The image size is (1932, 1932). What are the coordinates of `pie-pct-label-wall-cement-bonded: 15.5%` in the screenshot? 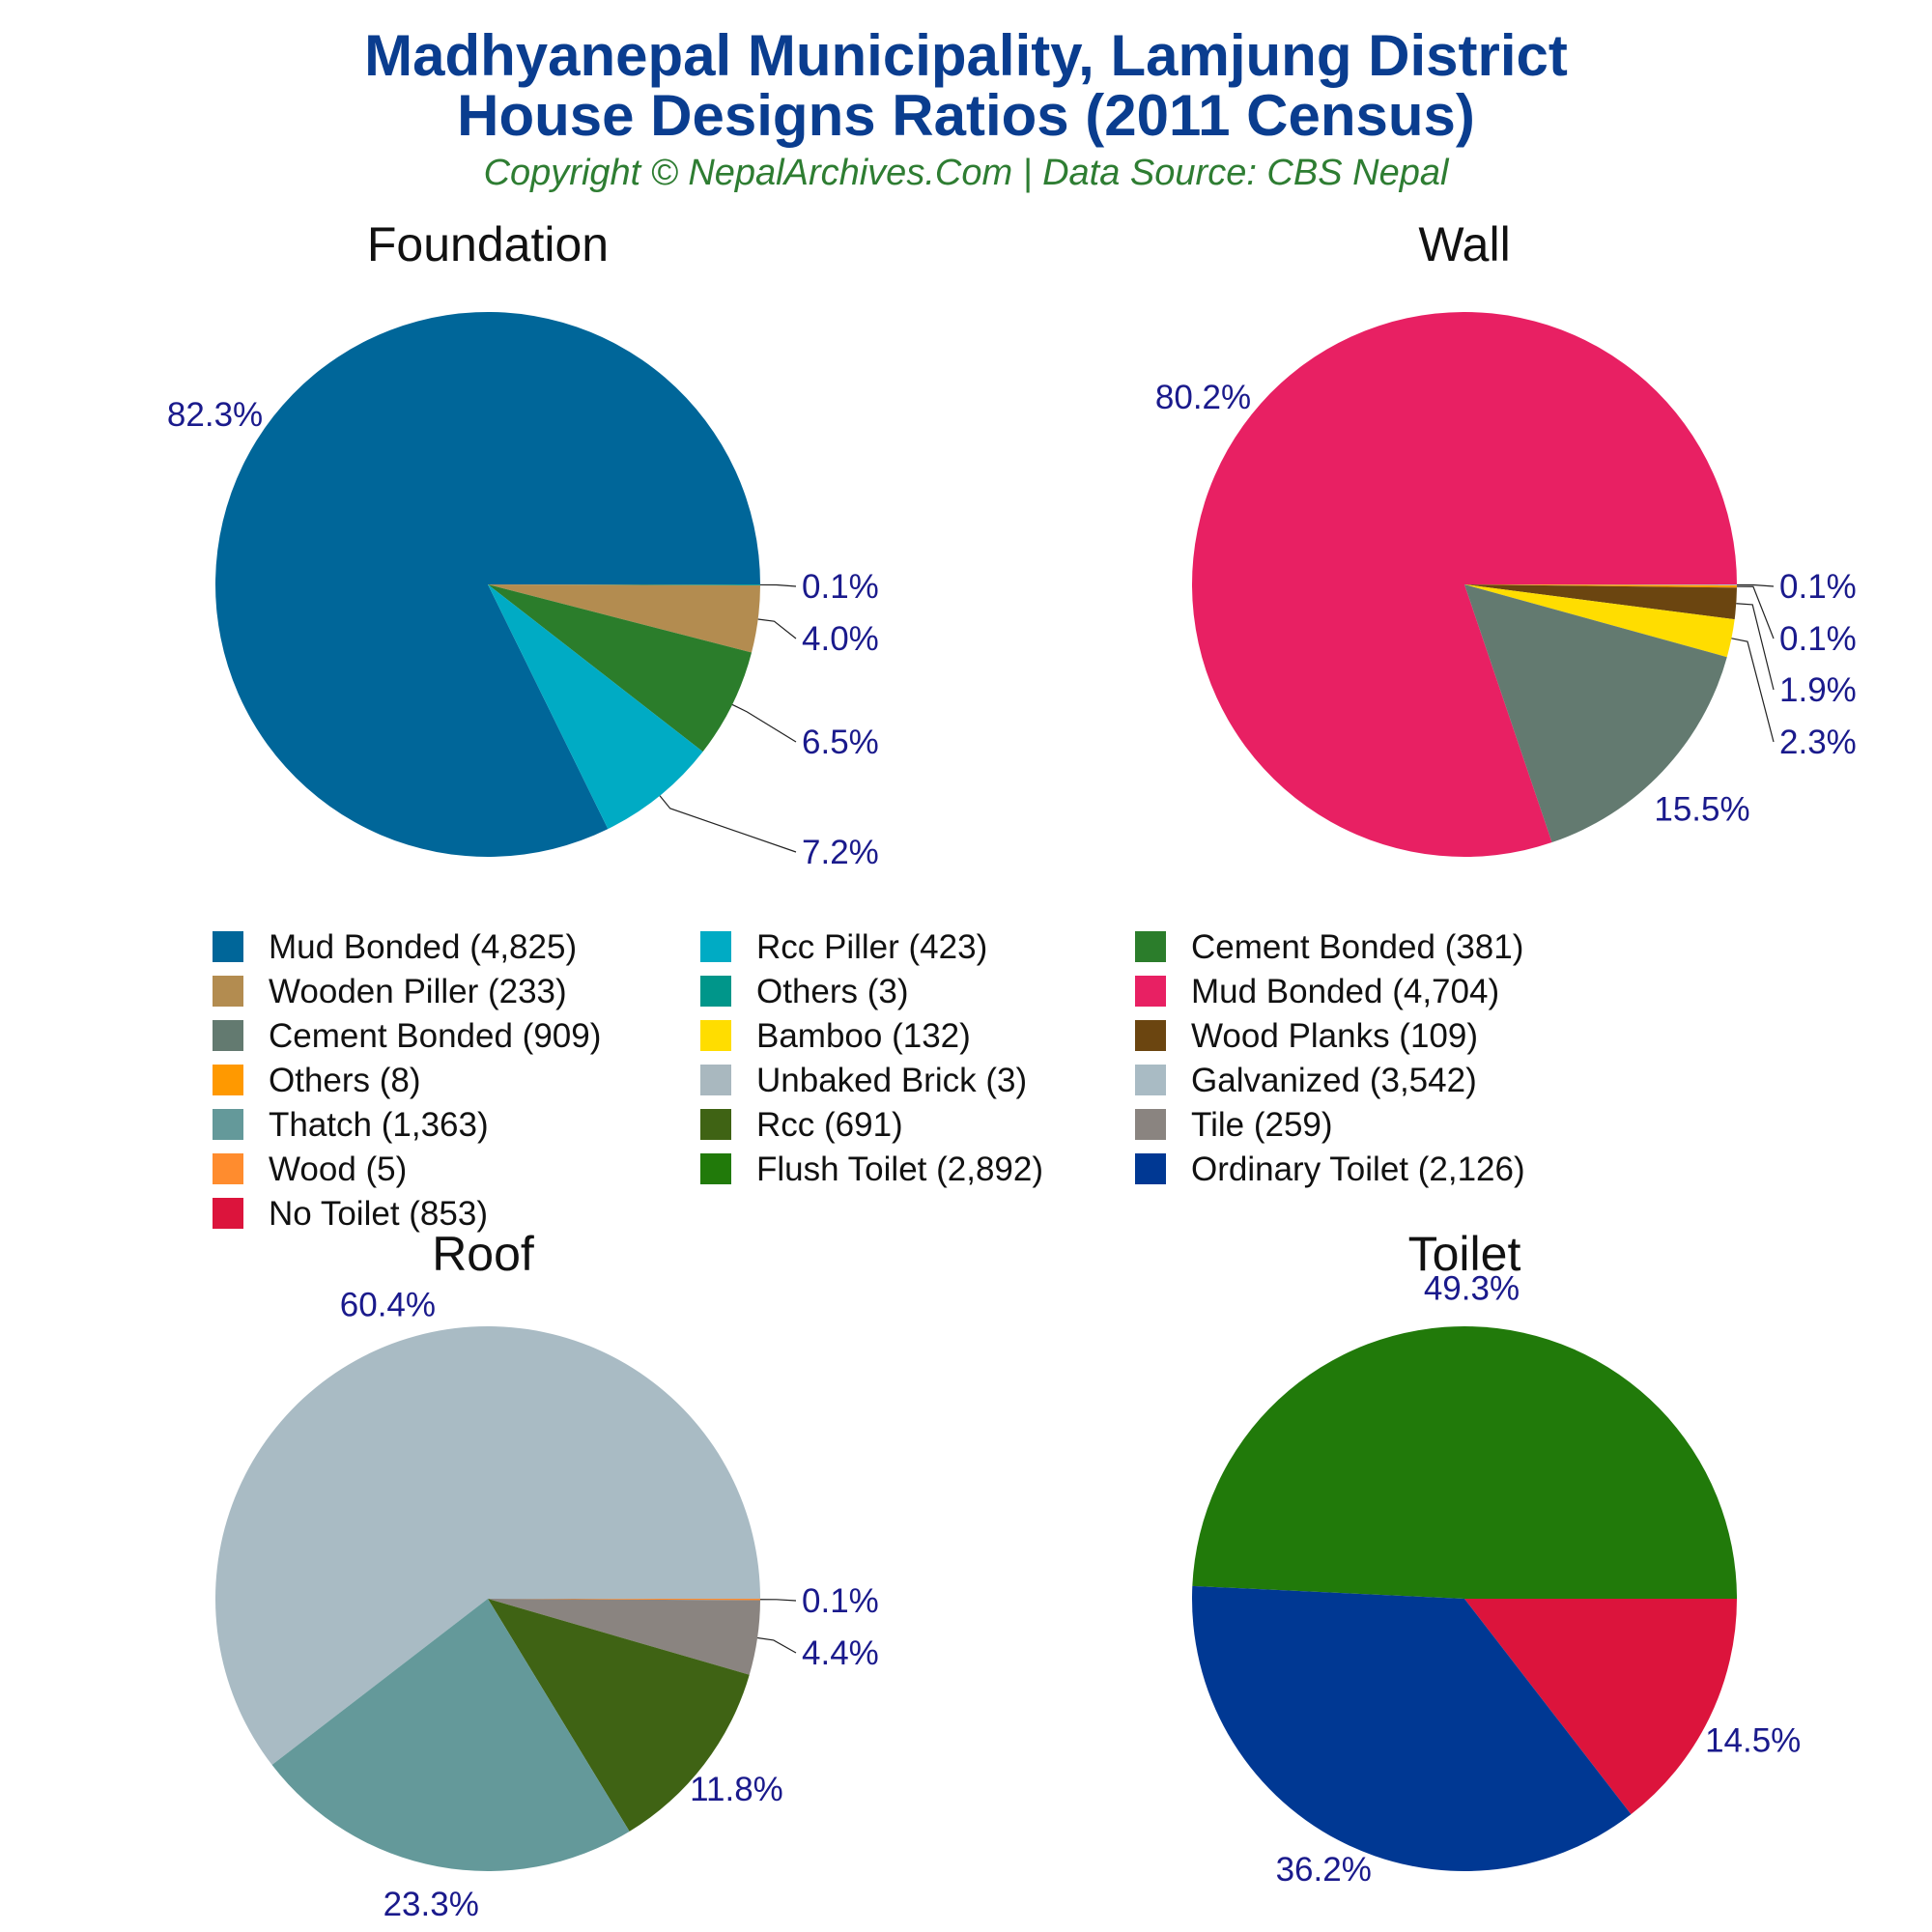 It's located at (1701, 809).